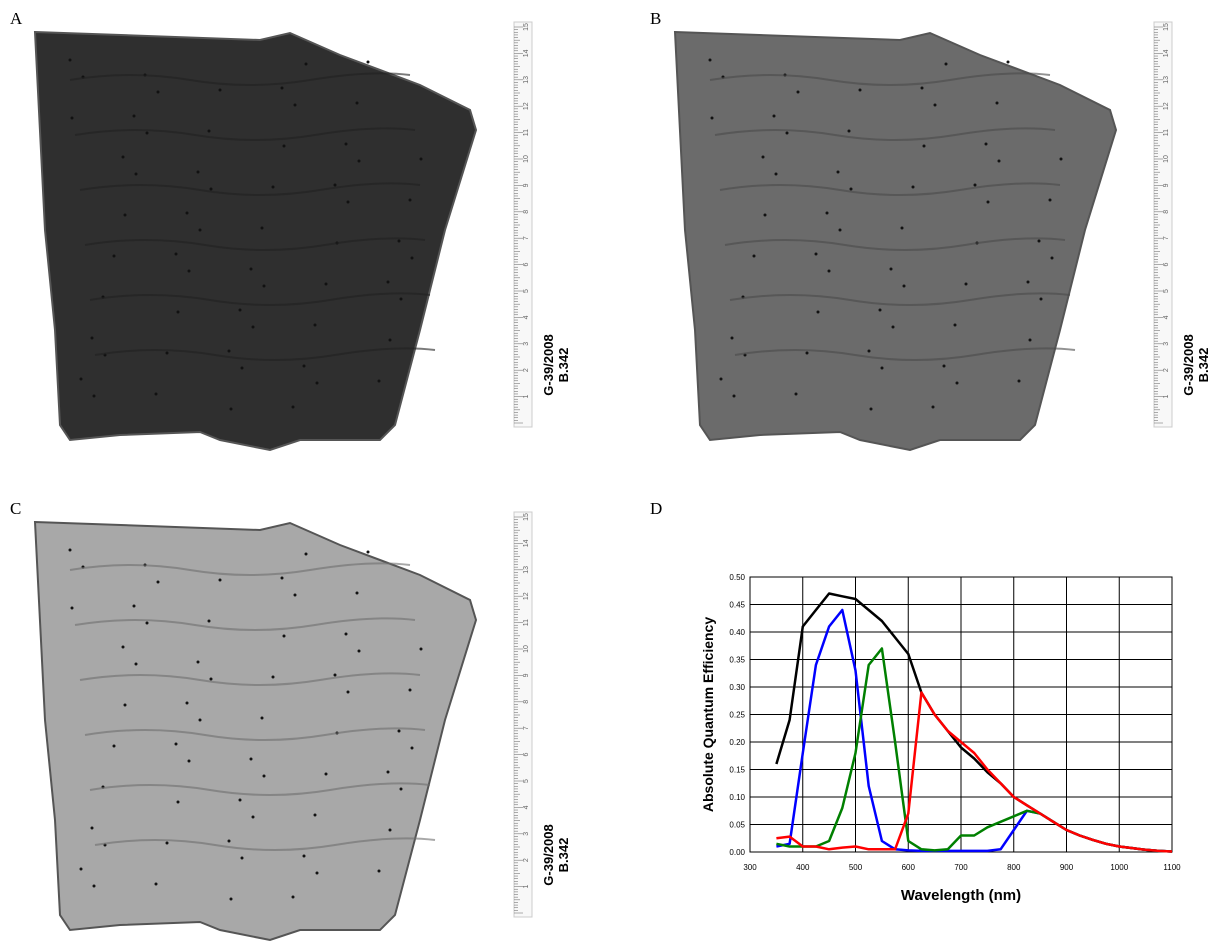 The height and width of the screenshot is (943, 1222). I want to click on y-tick-label: 0.35, so click(737, 660).